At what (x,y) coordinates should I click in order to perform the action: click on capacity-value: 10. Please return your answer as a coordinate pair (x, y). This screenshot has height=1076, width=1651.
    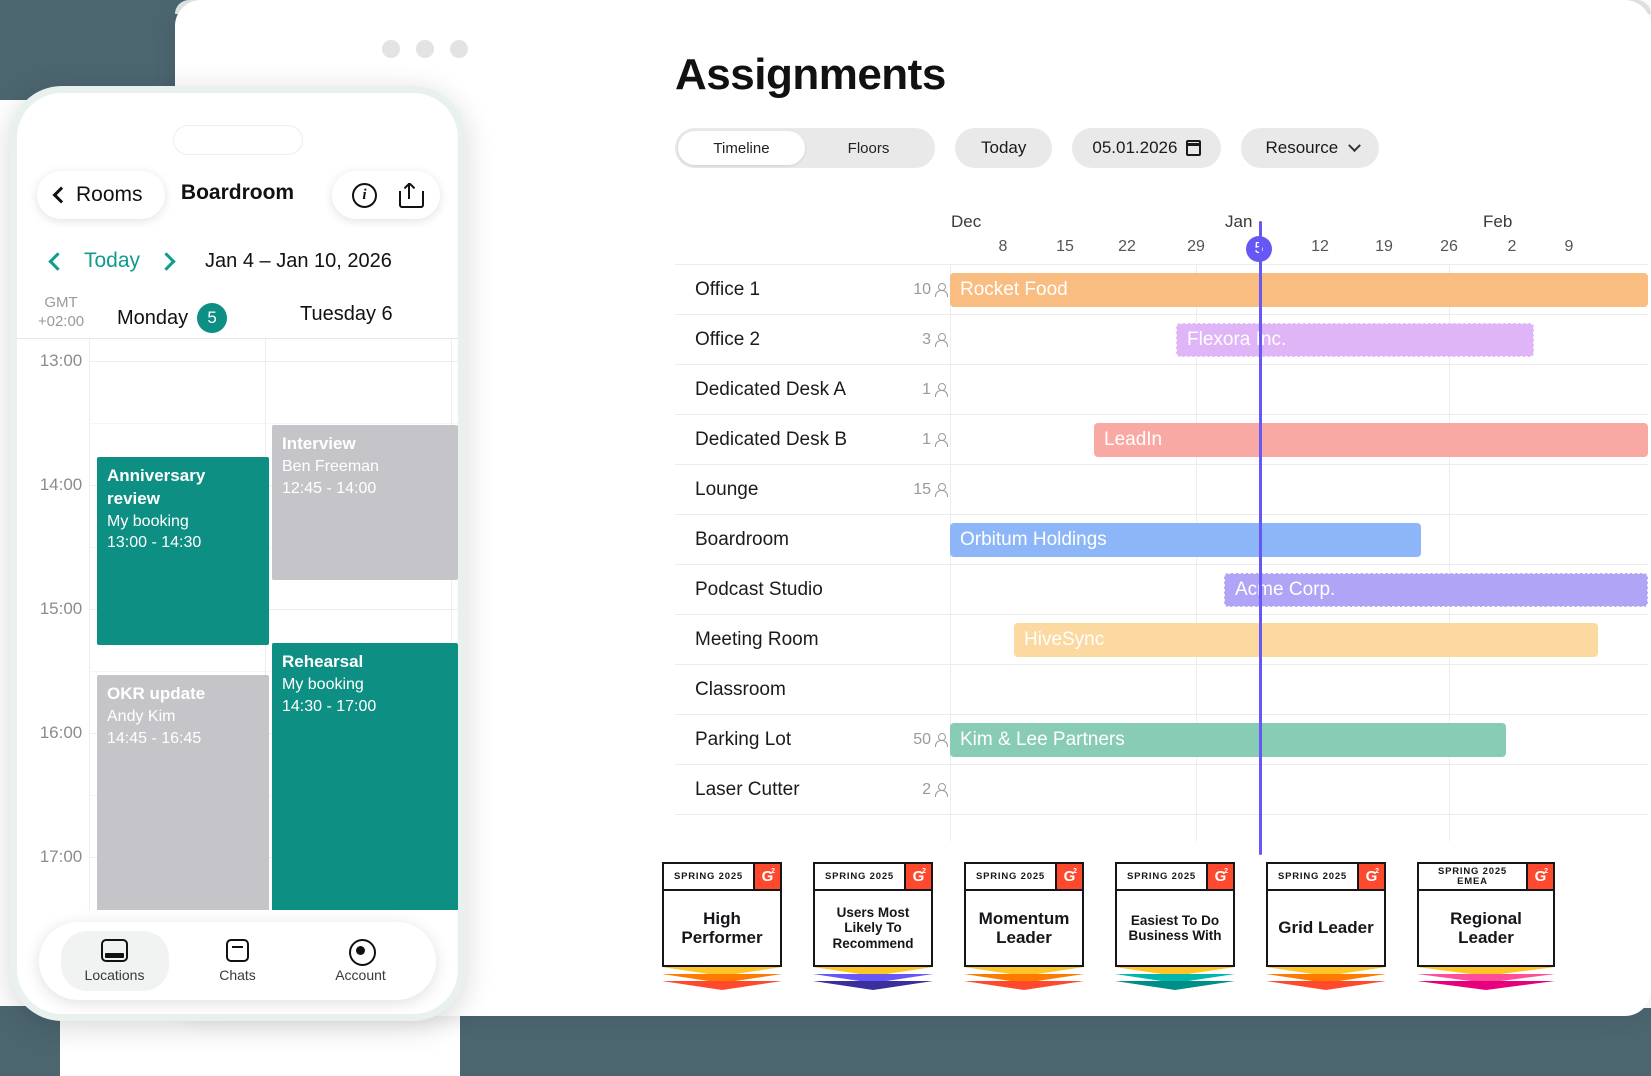
    Looking at the image, I should click on (922, 289).